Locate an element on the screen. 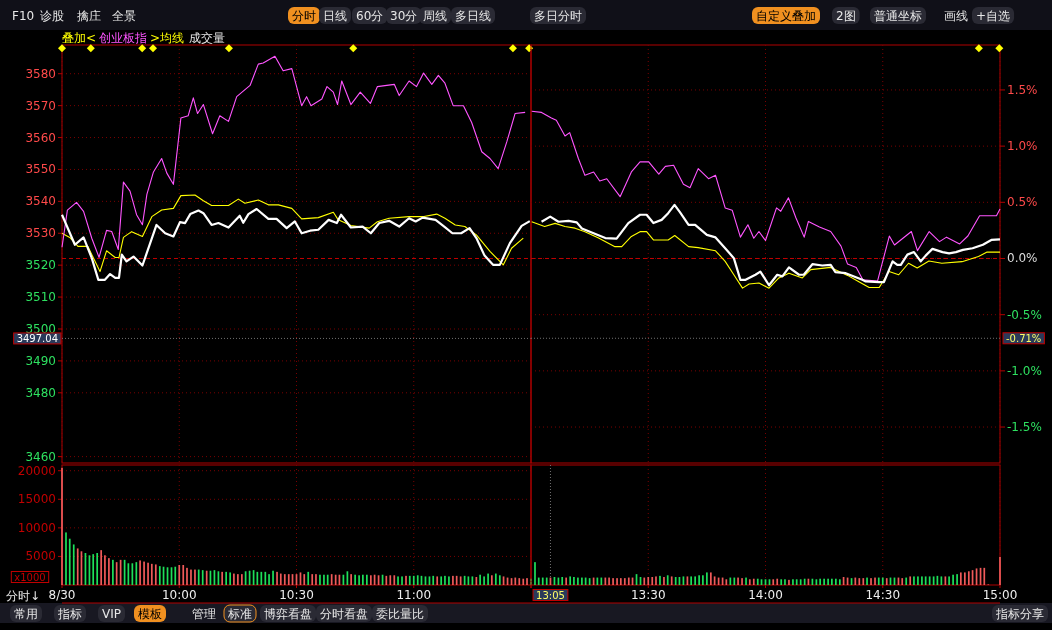  y-tick-label: 3490 is located at coordinates (40, 360).